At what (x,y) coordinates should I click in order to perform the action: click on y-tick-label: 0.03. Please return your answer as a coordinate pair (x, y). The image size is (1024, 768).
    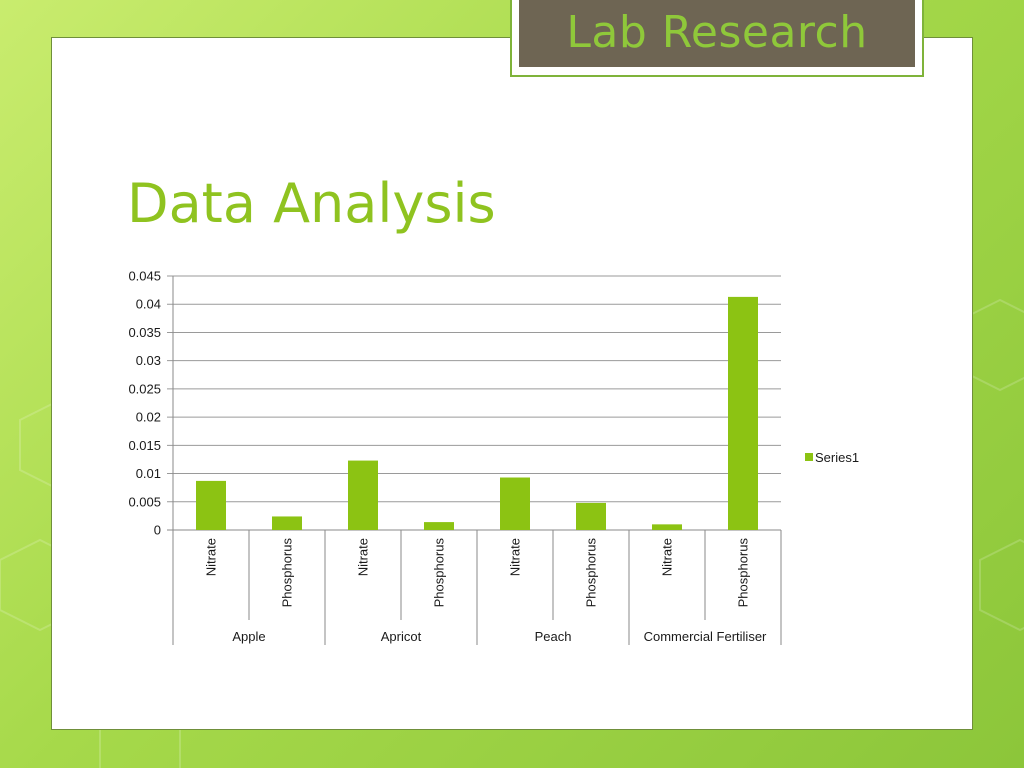
    Looking at the image, I should click on (148, 360).